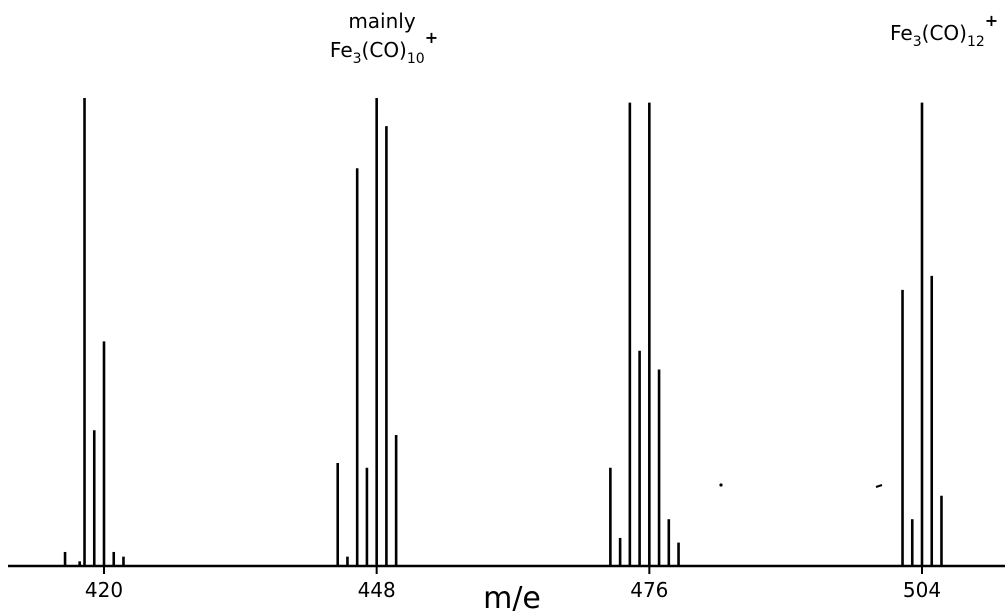 This screenshot has width=1005, height=615. What do you see at coordinates (104, 590) in the screenshot?
I see `x-tick-label-0: 420` at bounding box center [104, 590].